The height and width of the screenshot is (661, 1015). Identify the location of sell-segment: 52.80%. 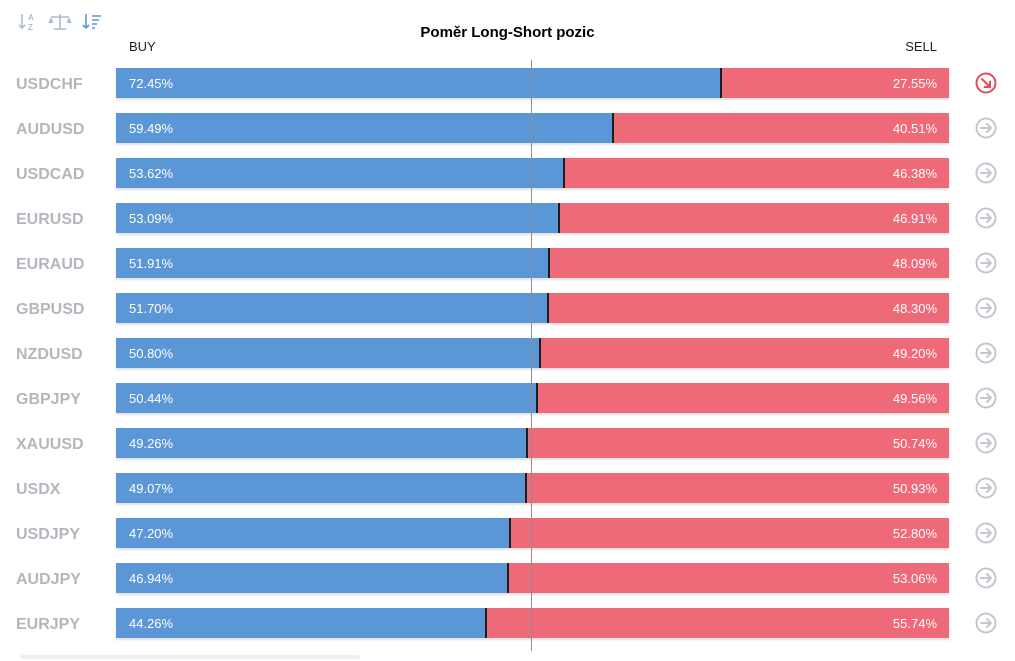
(729, 533).